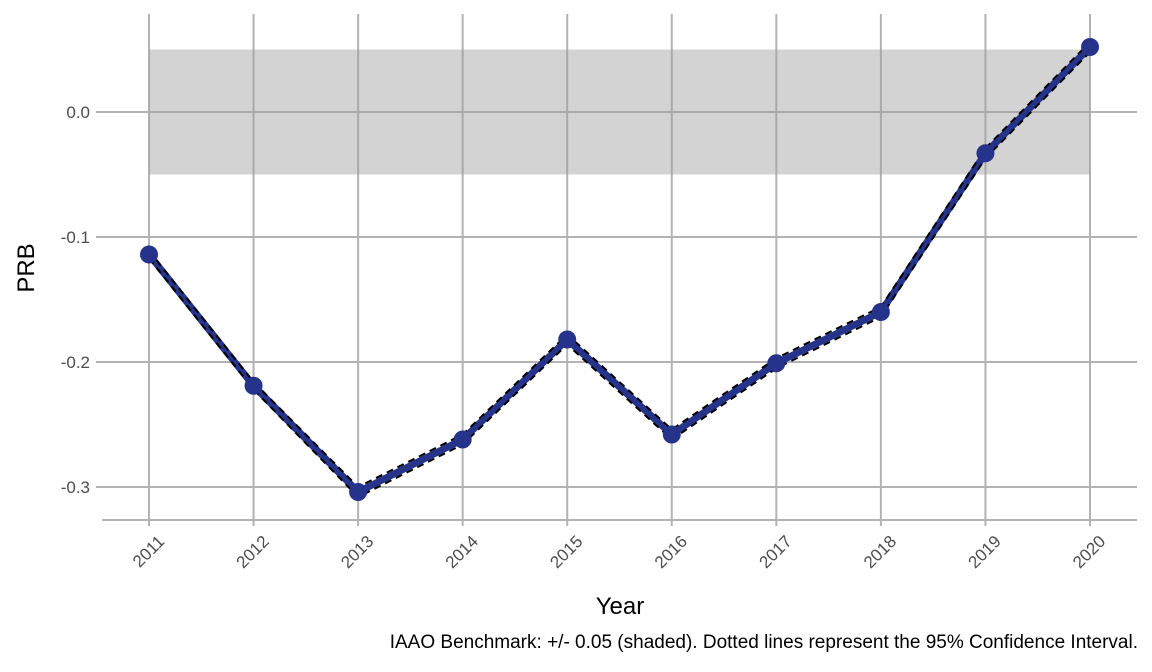  I want to click on x-tick-label: 2013, so click(357, 552).